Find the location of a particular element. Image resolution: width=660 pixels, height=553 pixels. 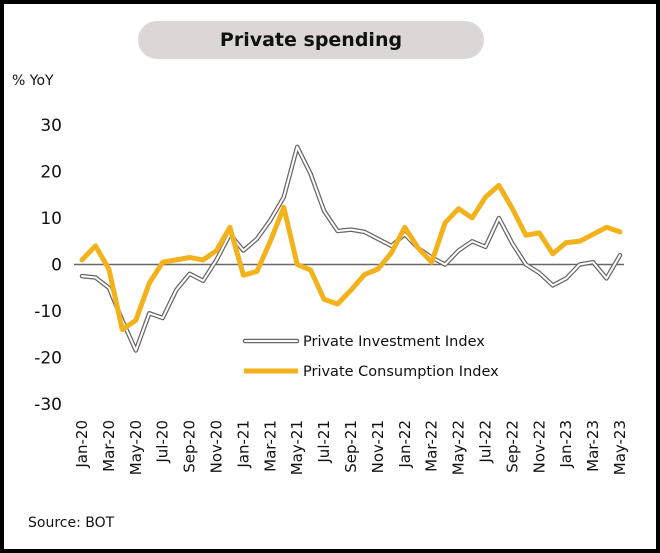

chart-title-text: Private spending is located at coordinates (311, 40).